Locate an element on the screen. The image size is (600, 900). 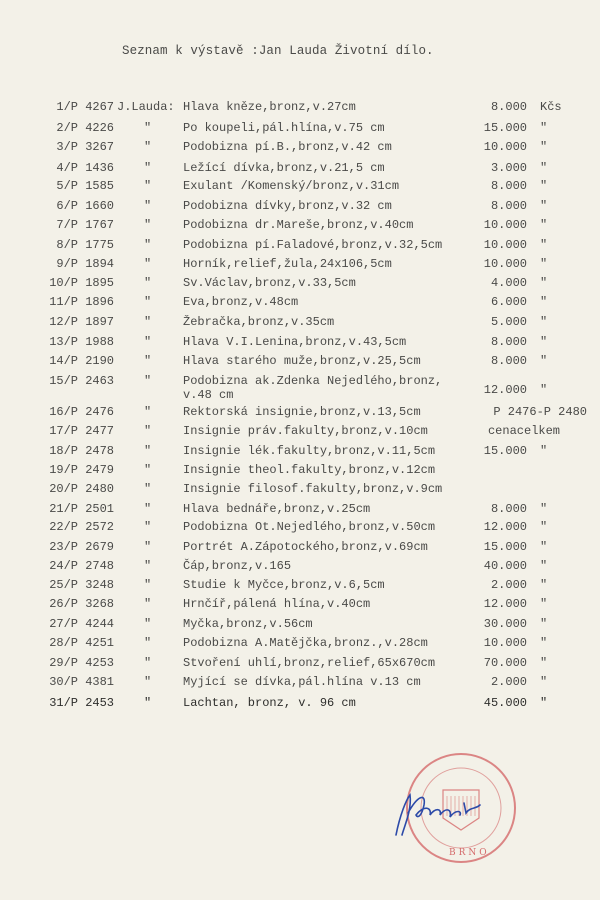
item-description: Hlava starého muže,bronz,v.25,5cm is located at coordinates (302, 361).